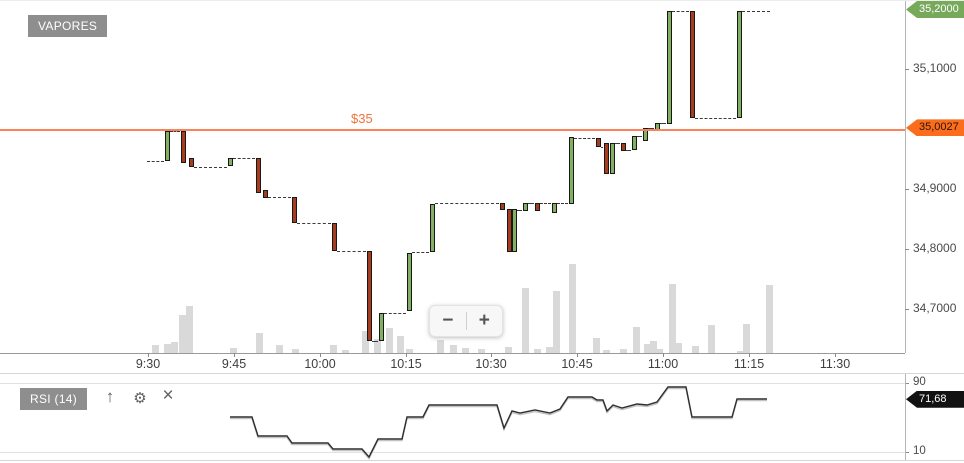  What do you see at coordinates (484, 320) in the screenshot?
I see `zoom-in-button: +` at bounding box center [484, 320].